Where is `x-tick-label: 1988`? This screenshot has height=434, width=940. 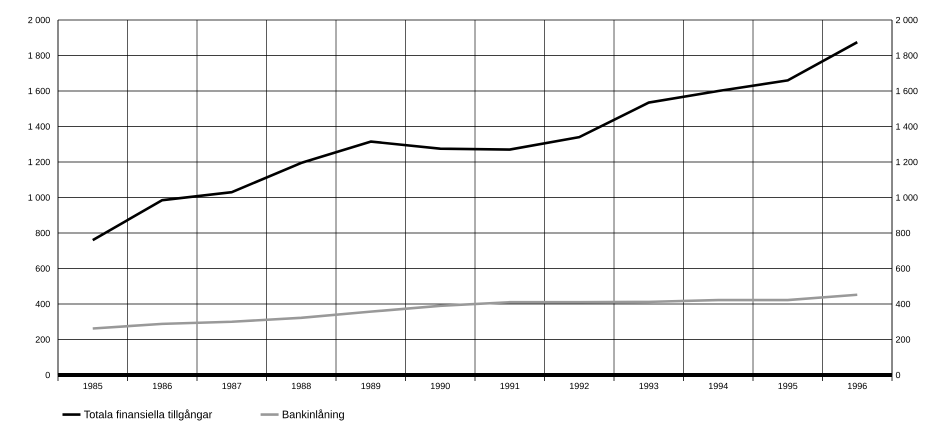
x-tick-label: 1988 is located at coordinates (301, 386).